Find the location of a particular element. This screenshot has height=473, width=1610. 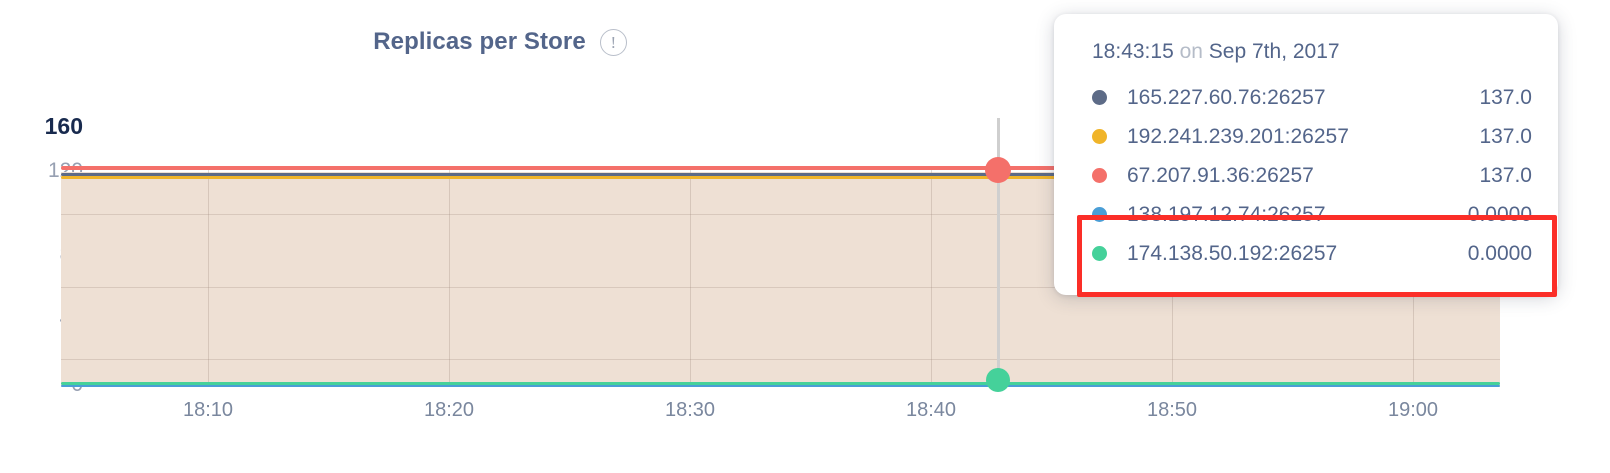

tooltip-time: 18:43:15 is located at coordinates (1133, 51).